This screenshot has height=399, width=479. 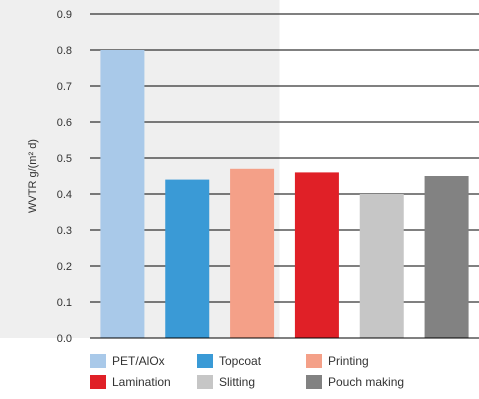 What do you see at coordinates (64, 339) in the screenshot?
I see `y-tick-label: 0.0` at bounding box center [64, 339].